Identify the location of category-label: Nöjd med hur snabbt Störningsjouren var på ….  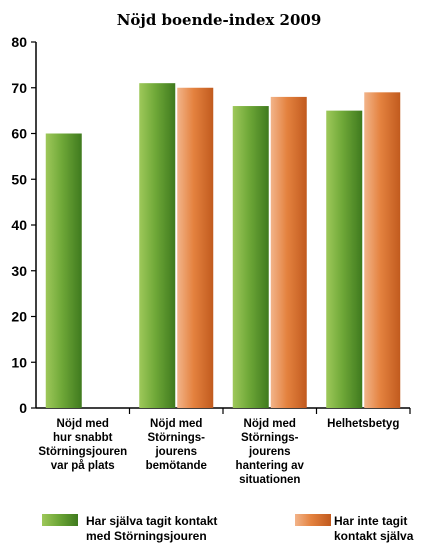
(82, 445).